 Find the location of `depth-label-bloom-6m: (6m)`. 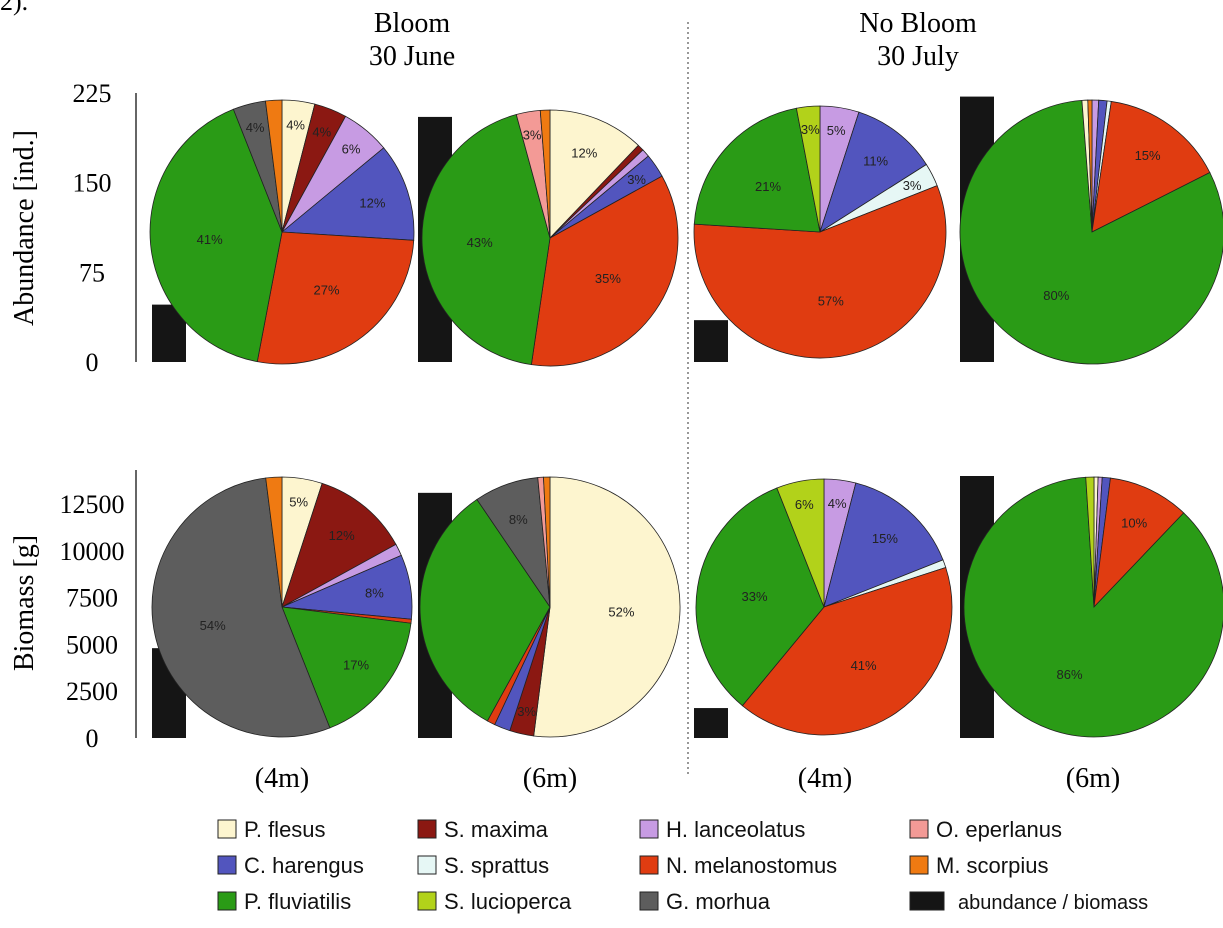

depth-label-bloom-6m: (6m) is located at coordinates (550, 778).